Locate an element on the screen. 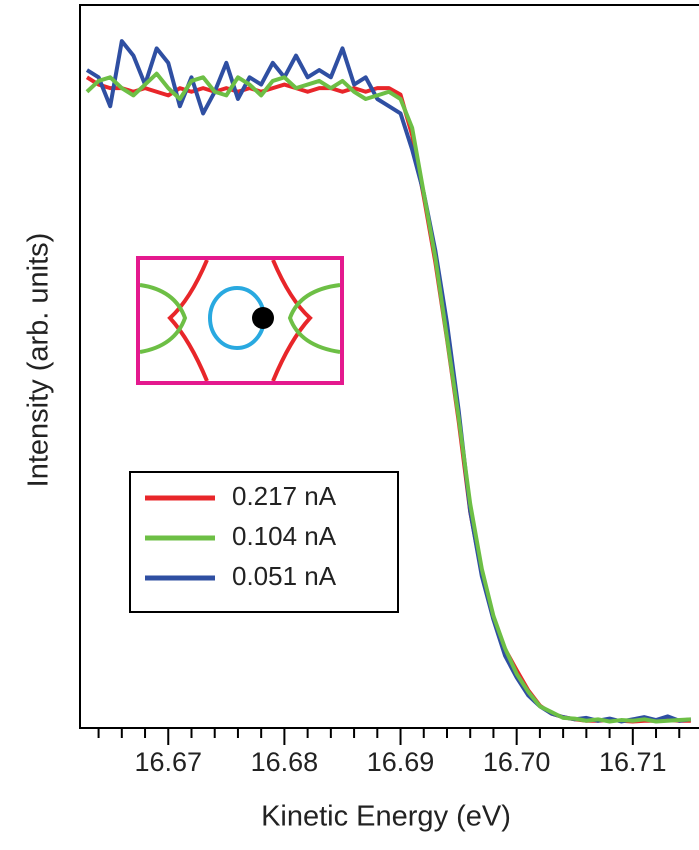  x-tick-label: 16.67 is located at coordinates (168, 762).